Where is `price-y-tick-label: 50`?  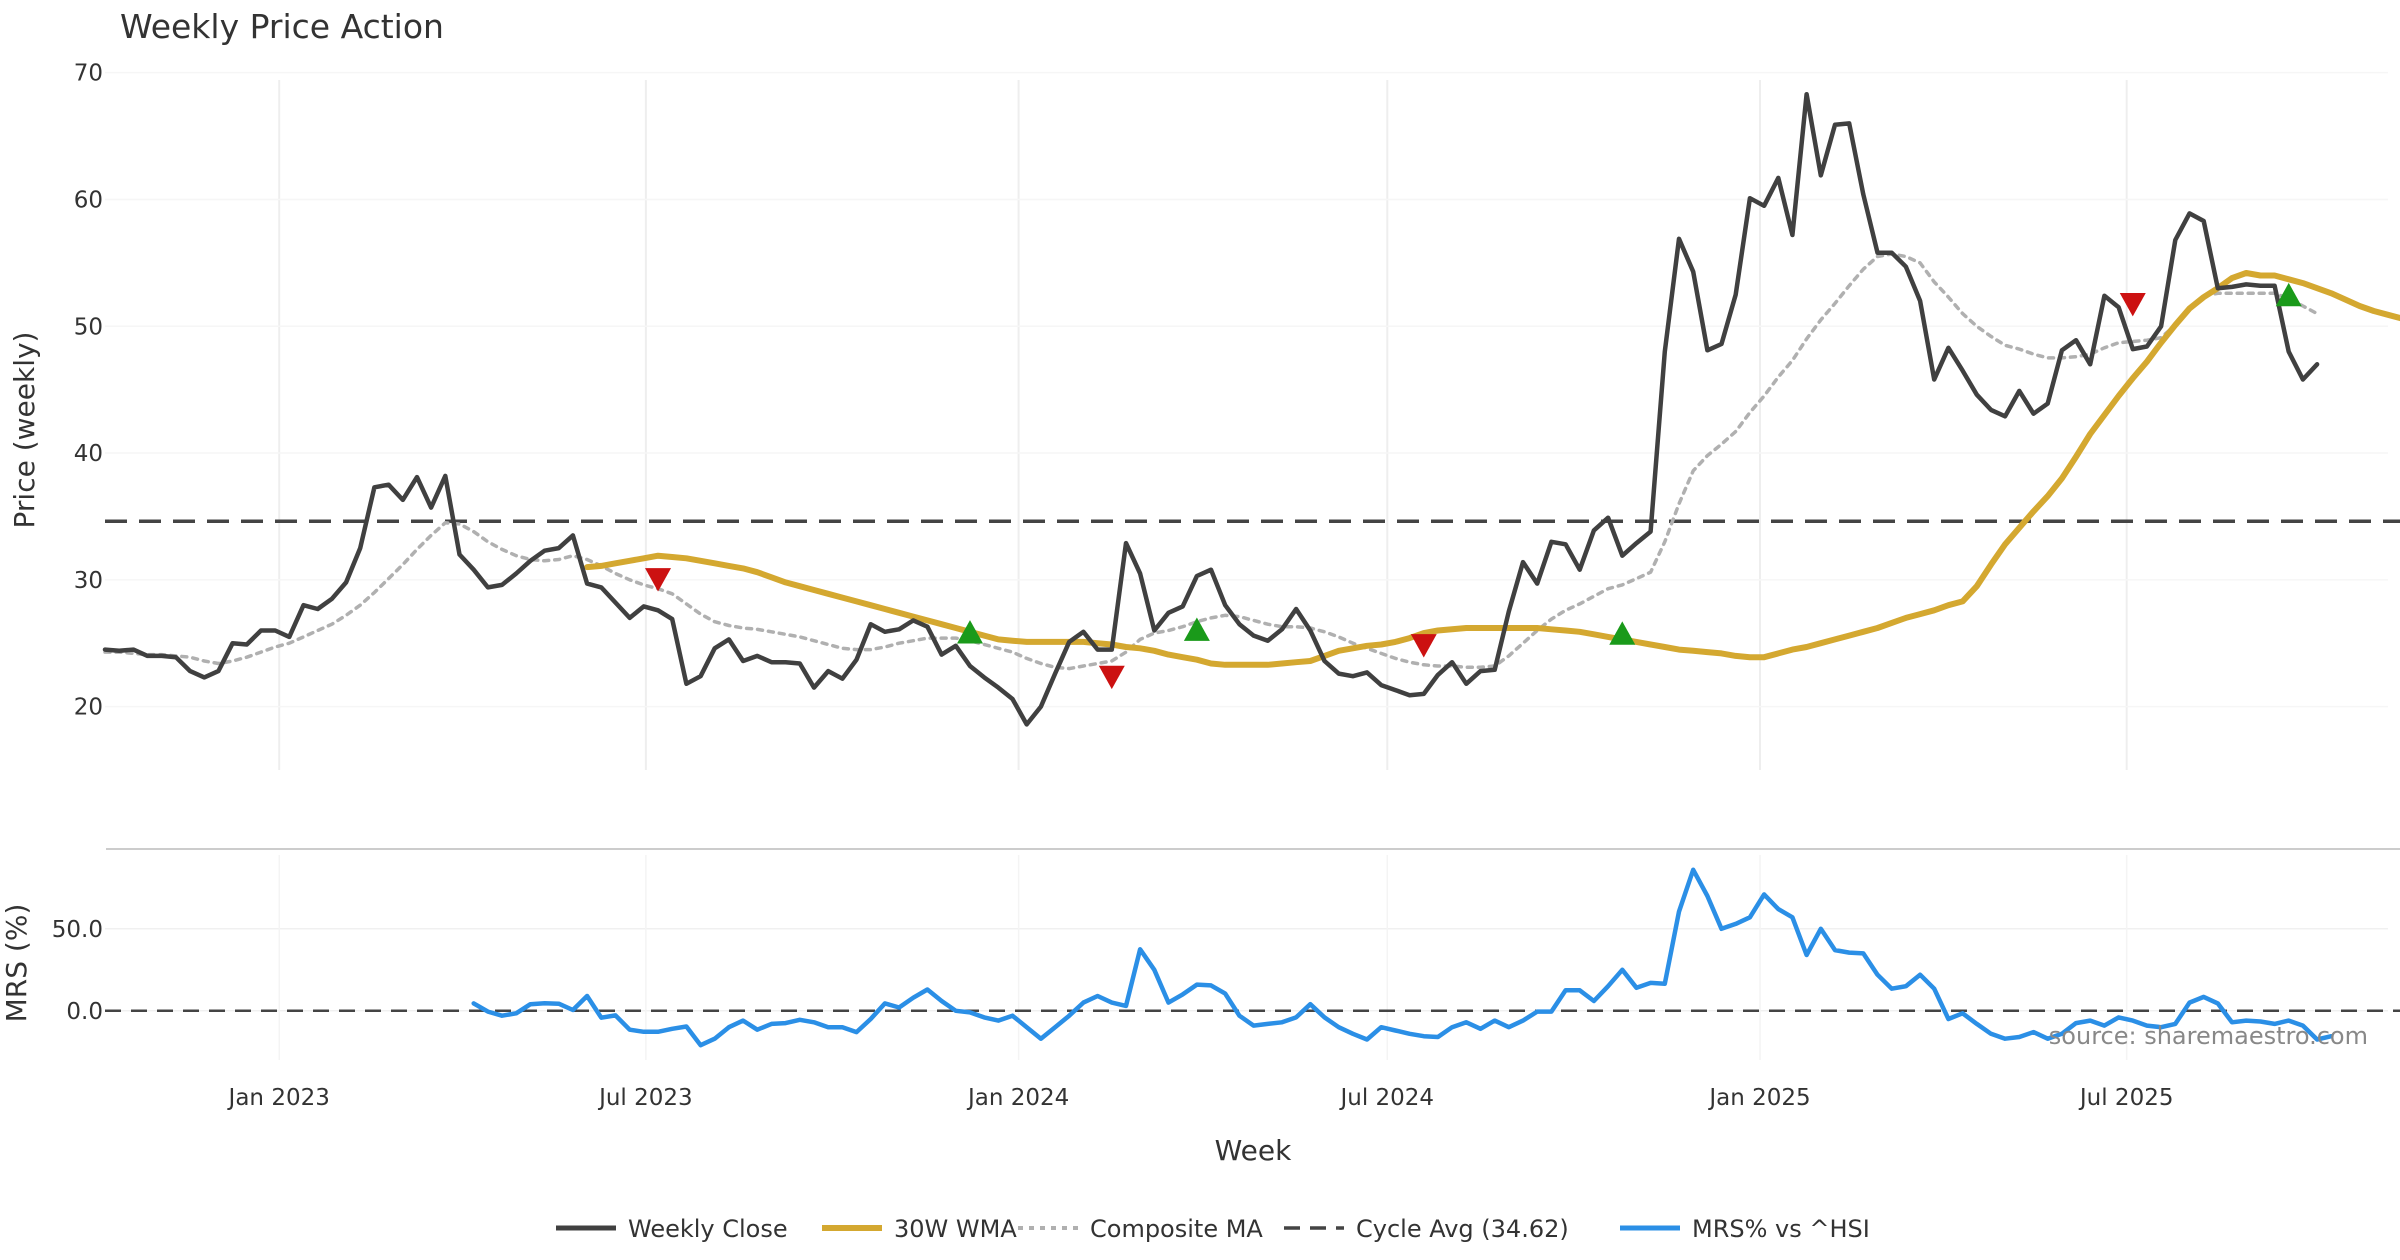 price-y-tick-label: 50 is located at coordinates (88, 327).